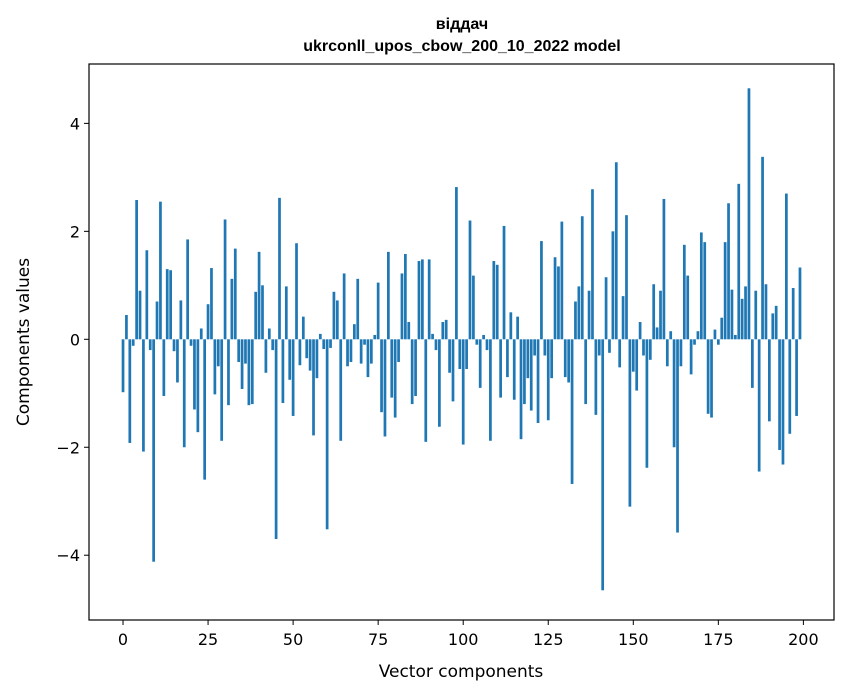 The height and width of the screenshot is (696, 847). Describe the element at coordinates (633, 639) in the screenshot. I see `x-tick-label: 150` at that location.